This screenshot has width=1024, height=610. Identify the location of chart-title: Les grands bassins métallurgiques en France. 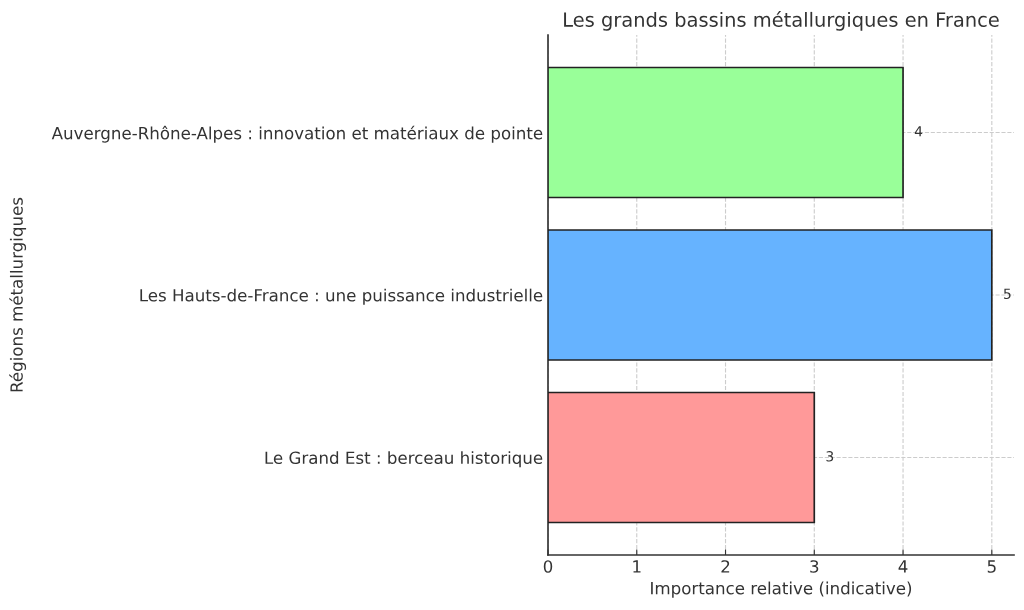
(781, 21).